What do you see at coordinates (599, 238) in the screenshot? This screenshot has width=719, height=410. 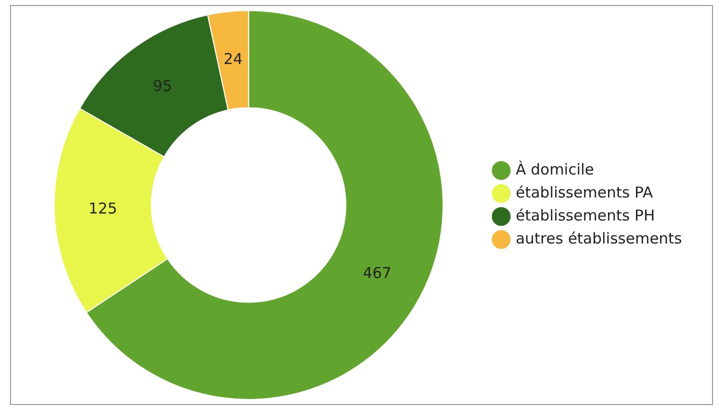 I see `legend-label: autres établissements` at bounding box center [599, 238].